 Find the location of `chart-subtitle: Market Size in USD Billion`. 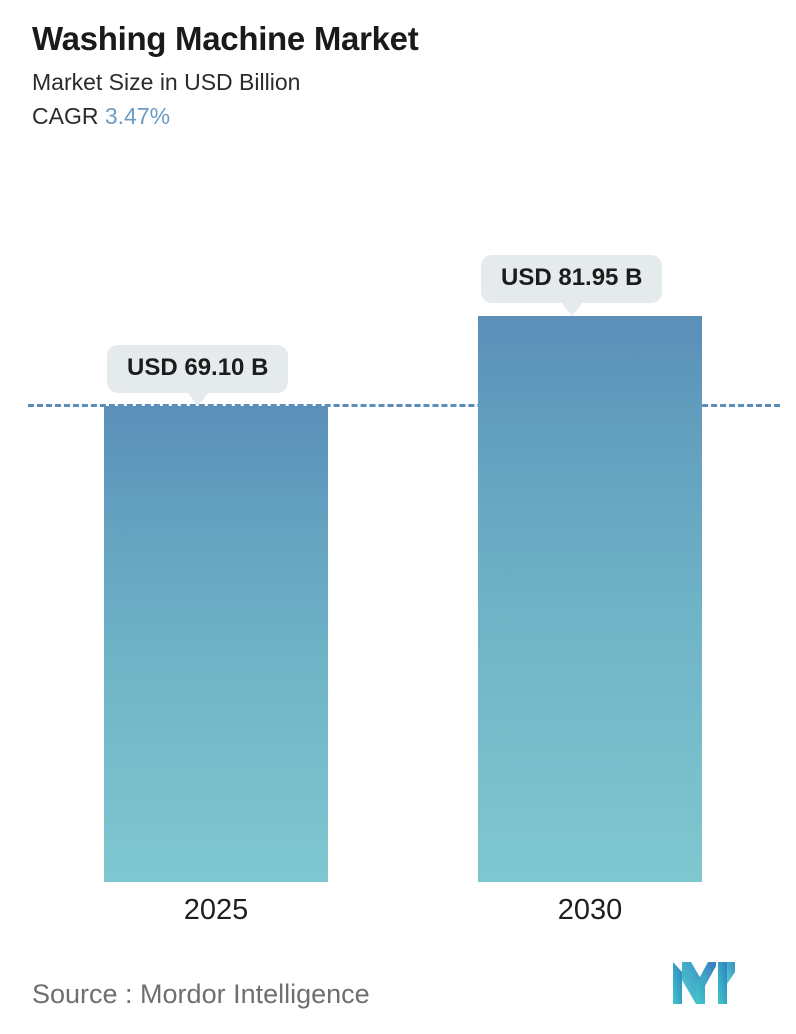

chart-subtitle: Market Size in USD Billion is located at coordinates (166, 81).